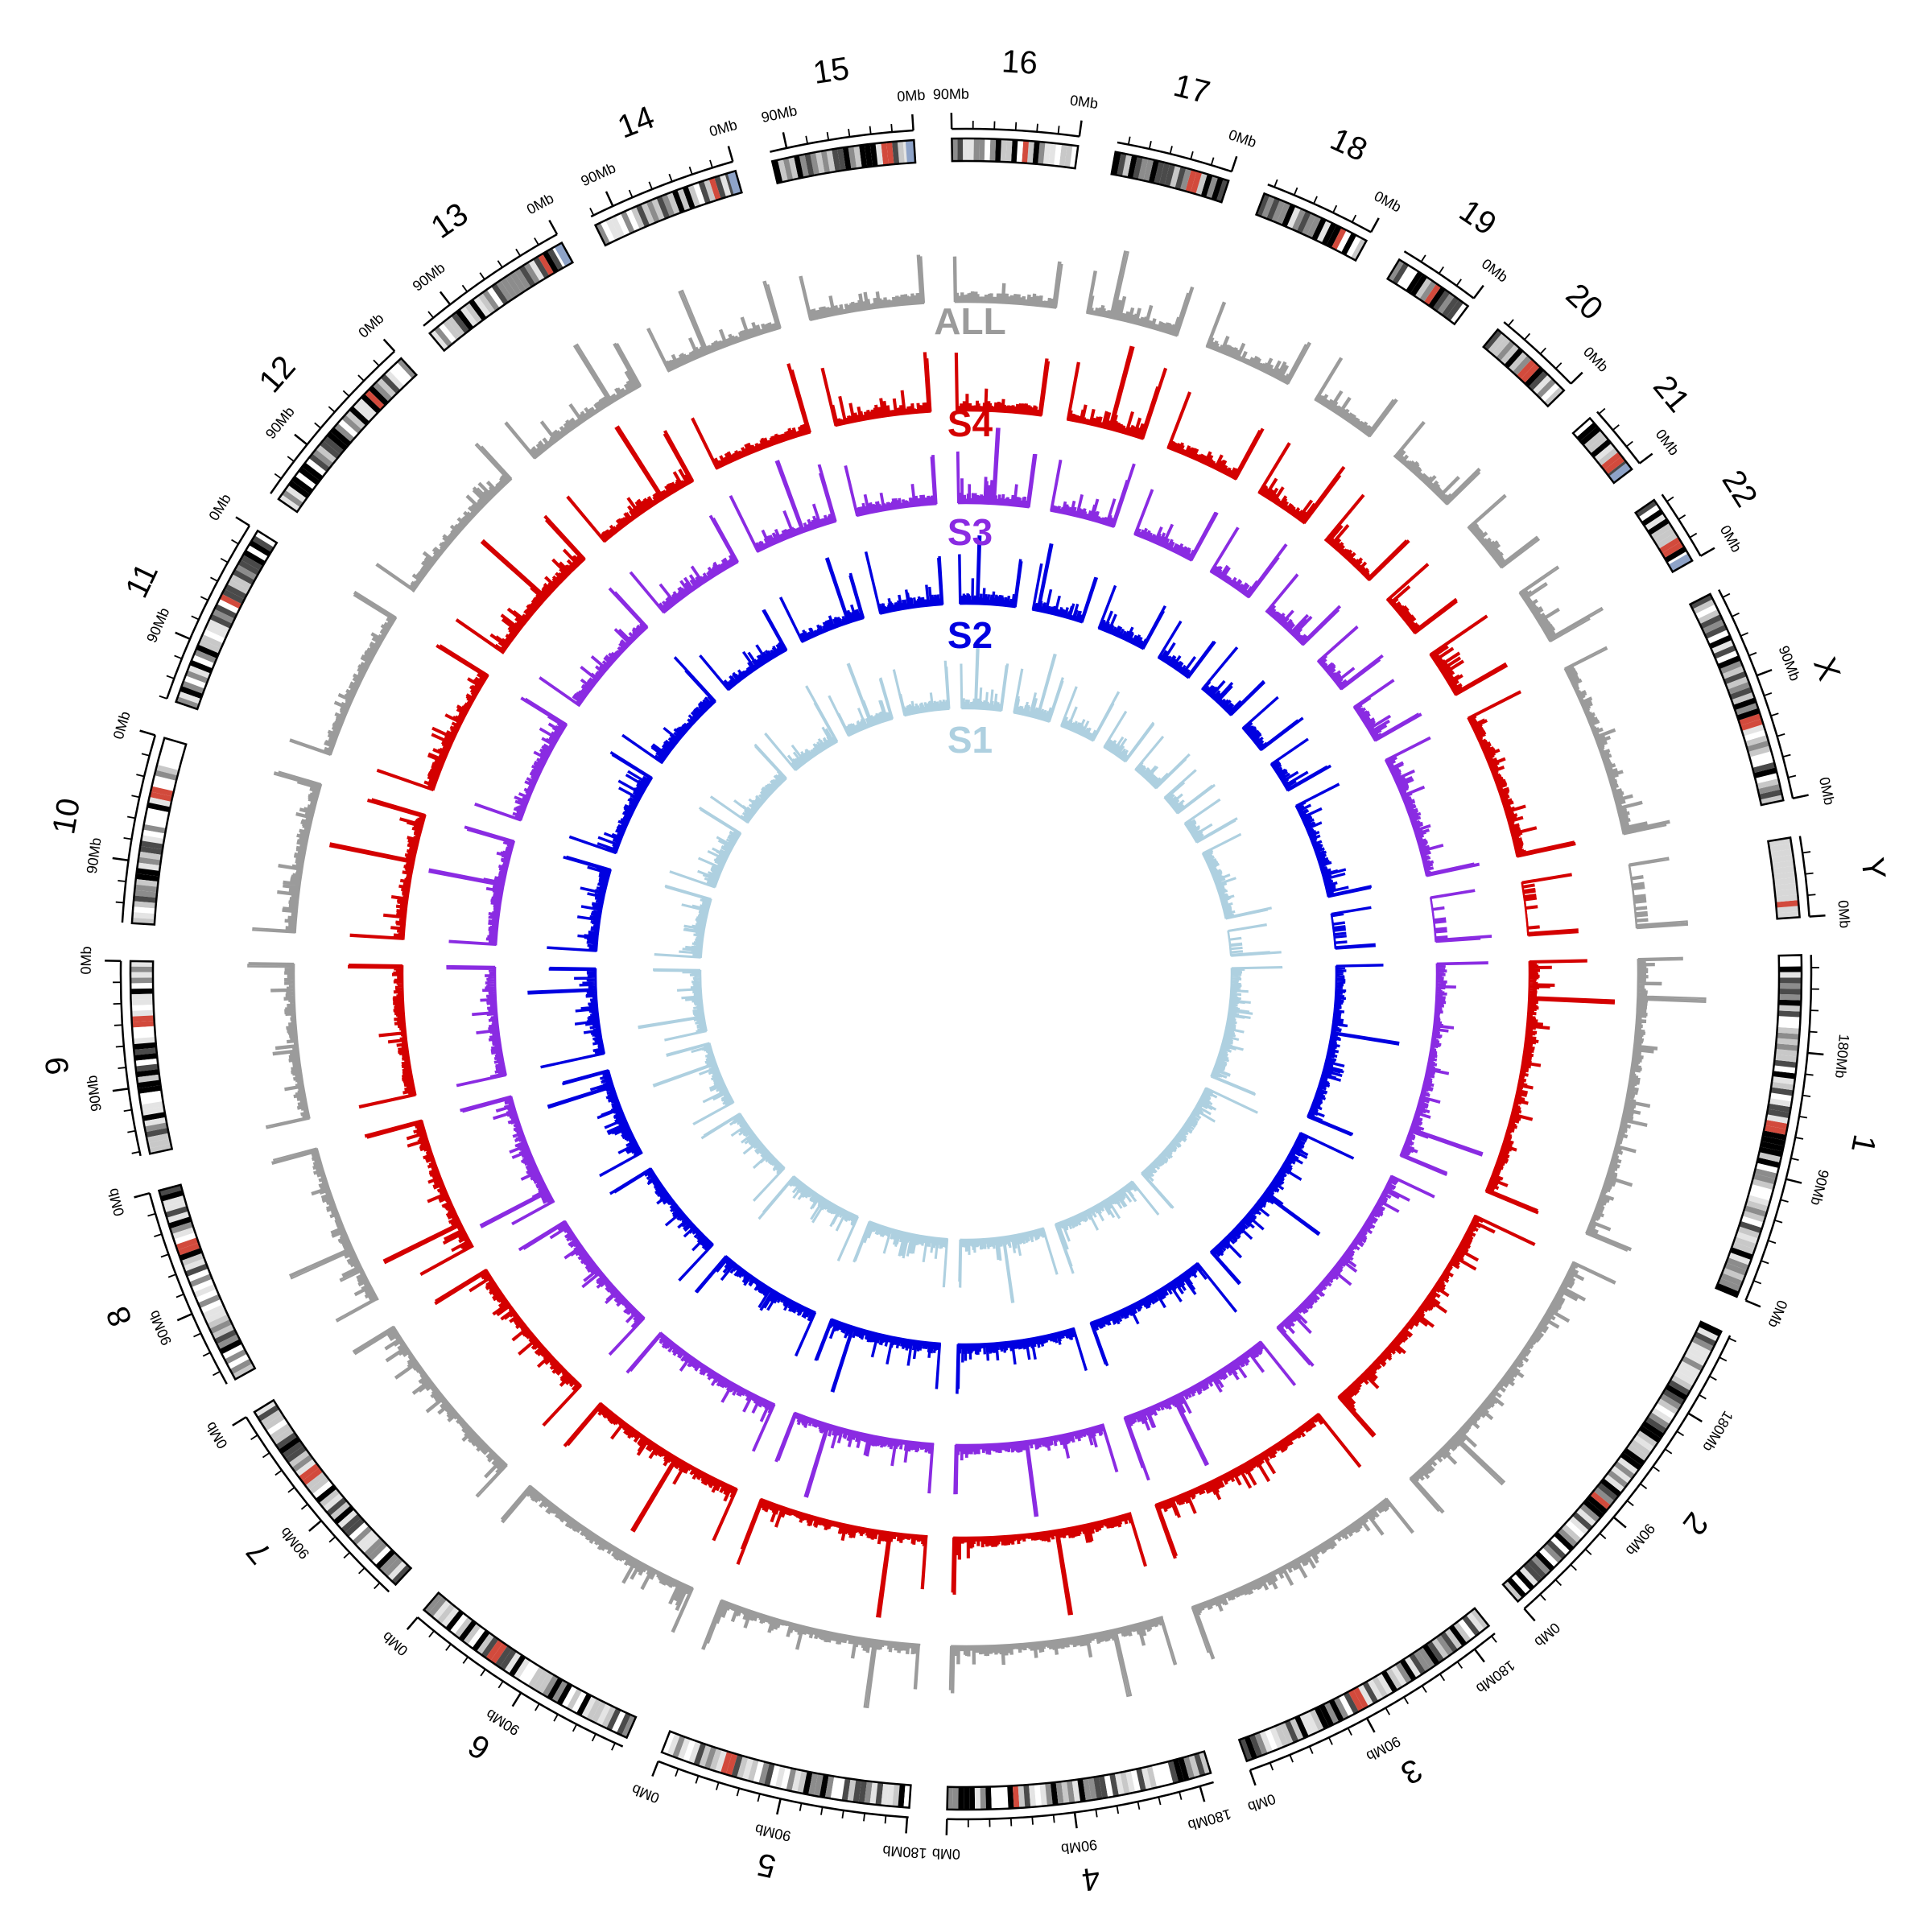 Image resolution: width=1932 pixels, height=1932 pixels. What do you see at coordinates (598, 174) in the screenshot?
I see `tick-label: 90Mb` at bounding box center [598, 174].